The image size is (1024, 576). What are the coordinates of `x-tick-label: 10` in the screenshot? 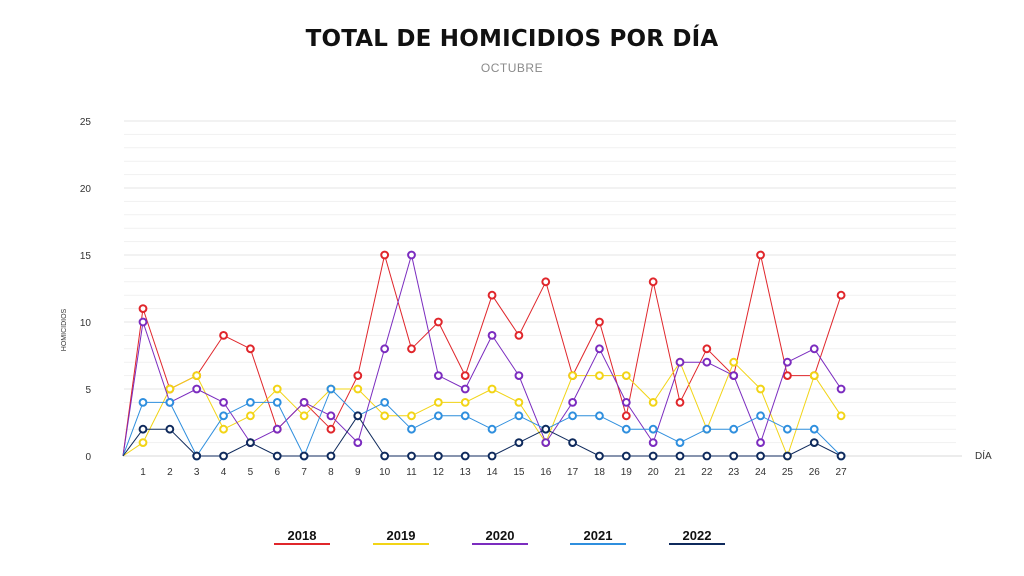 It's located at (385, 472).